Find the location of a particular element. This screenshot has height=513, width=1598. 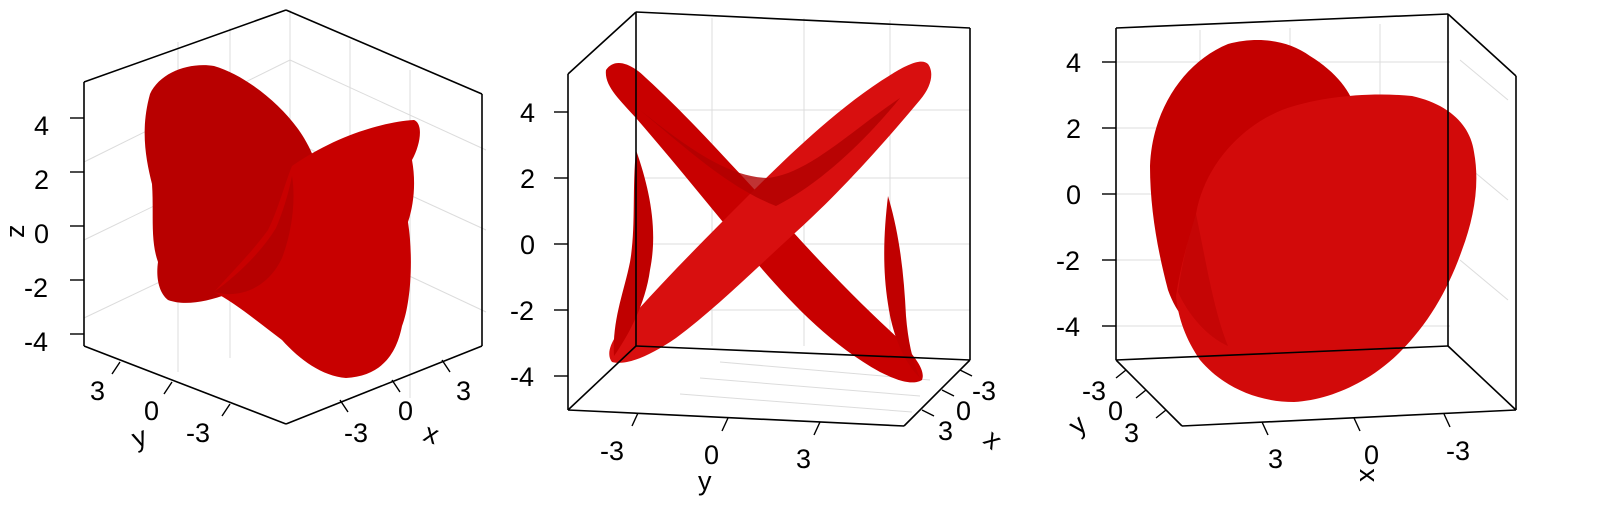

panel-2-z-tick: 4 is located at coordinates (527, 113).